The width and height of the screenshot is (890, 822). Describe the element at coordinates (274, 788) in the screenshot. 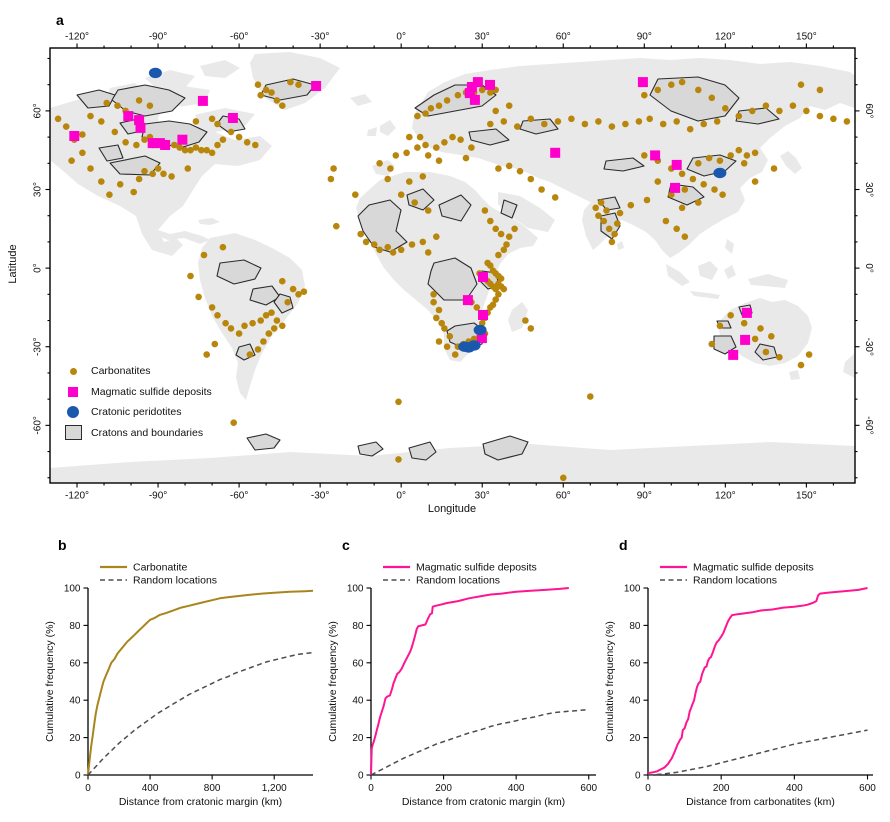

I see `svg-text: 1,200` at that location.